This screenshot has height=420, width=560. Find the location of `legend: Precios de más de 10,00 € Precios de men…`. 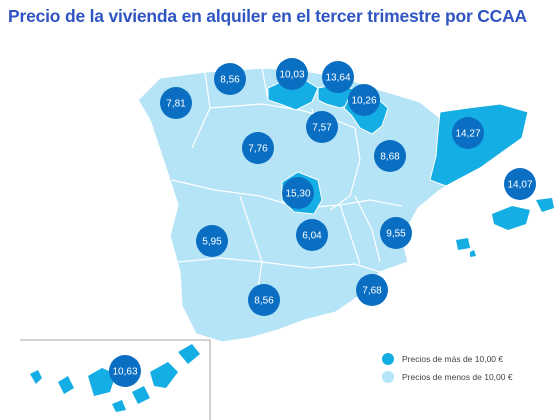

legend: Precios de más de 10,00 € Precios de men… is located at coordinates (447, 368).